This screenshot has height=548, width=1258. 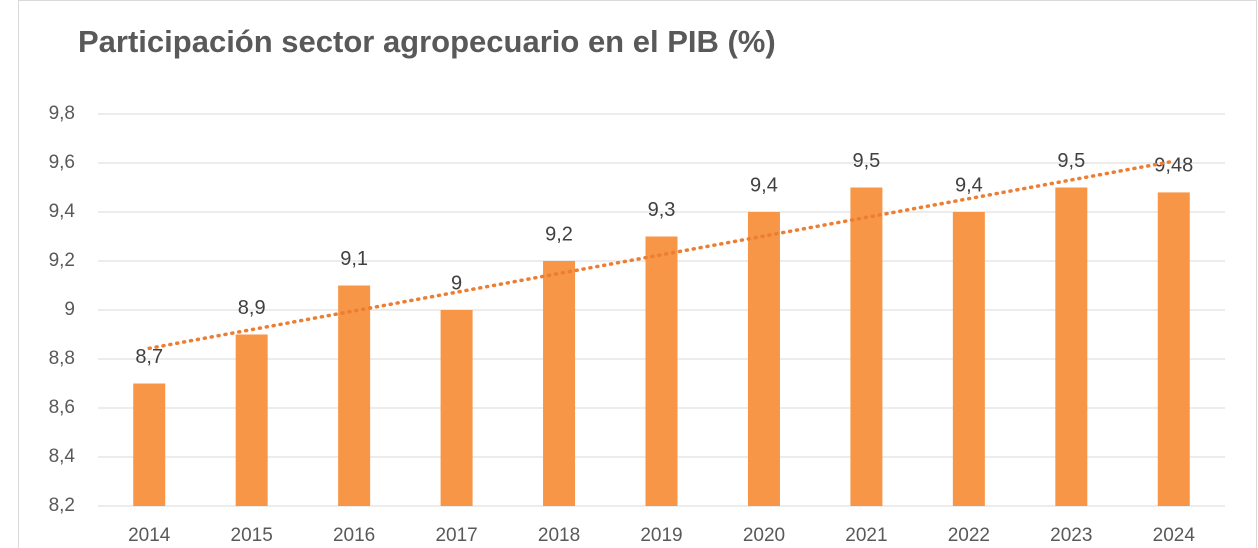 I want to click on y-tick-label: 9,2, so click(x=62, y=260).